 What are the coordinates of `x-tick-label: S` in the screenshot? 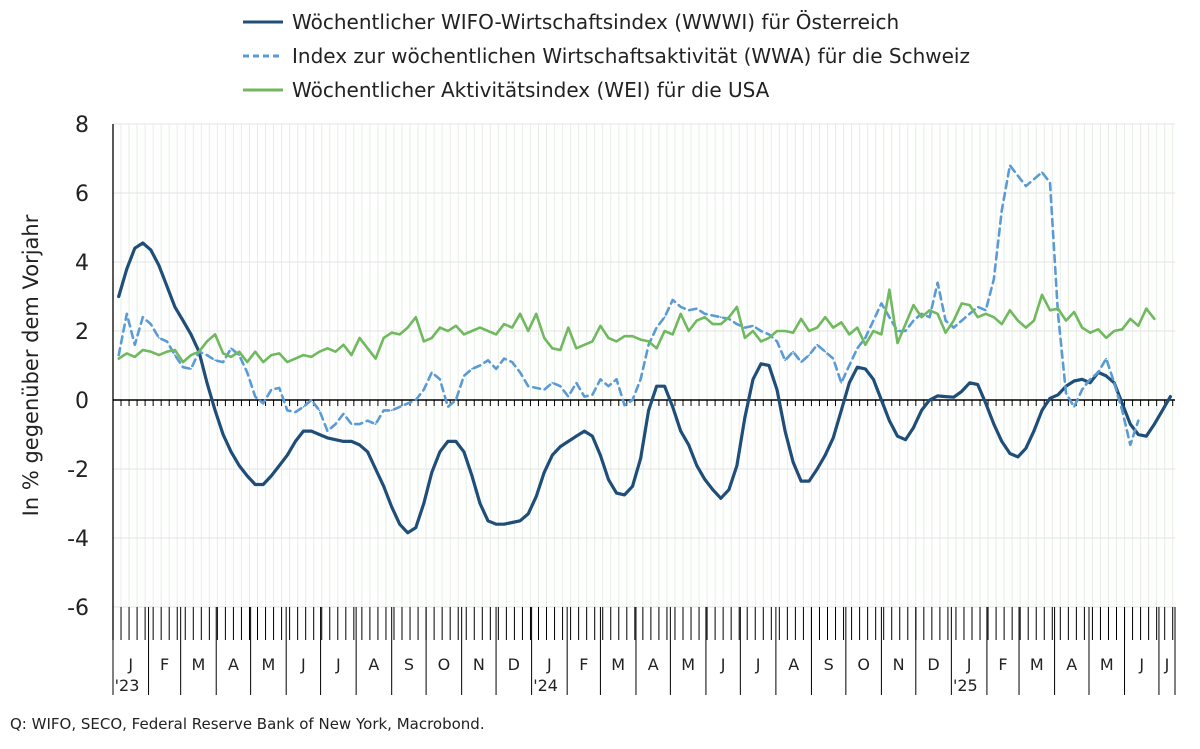 It's located at (829, 664).